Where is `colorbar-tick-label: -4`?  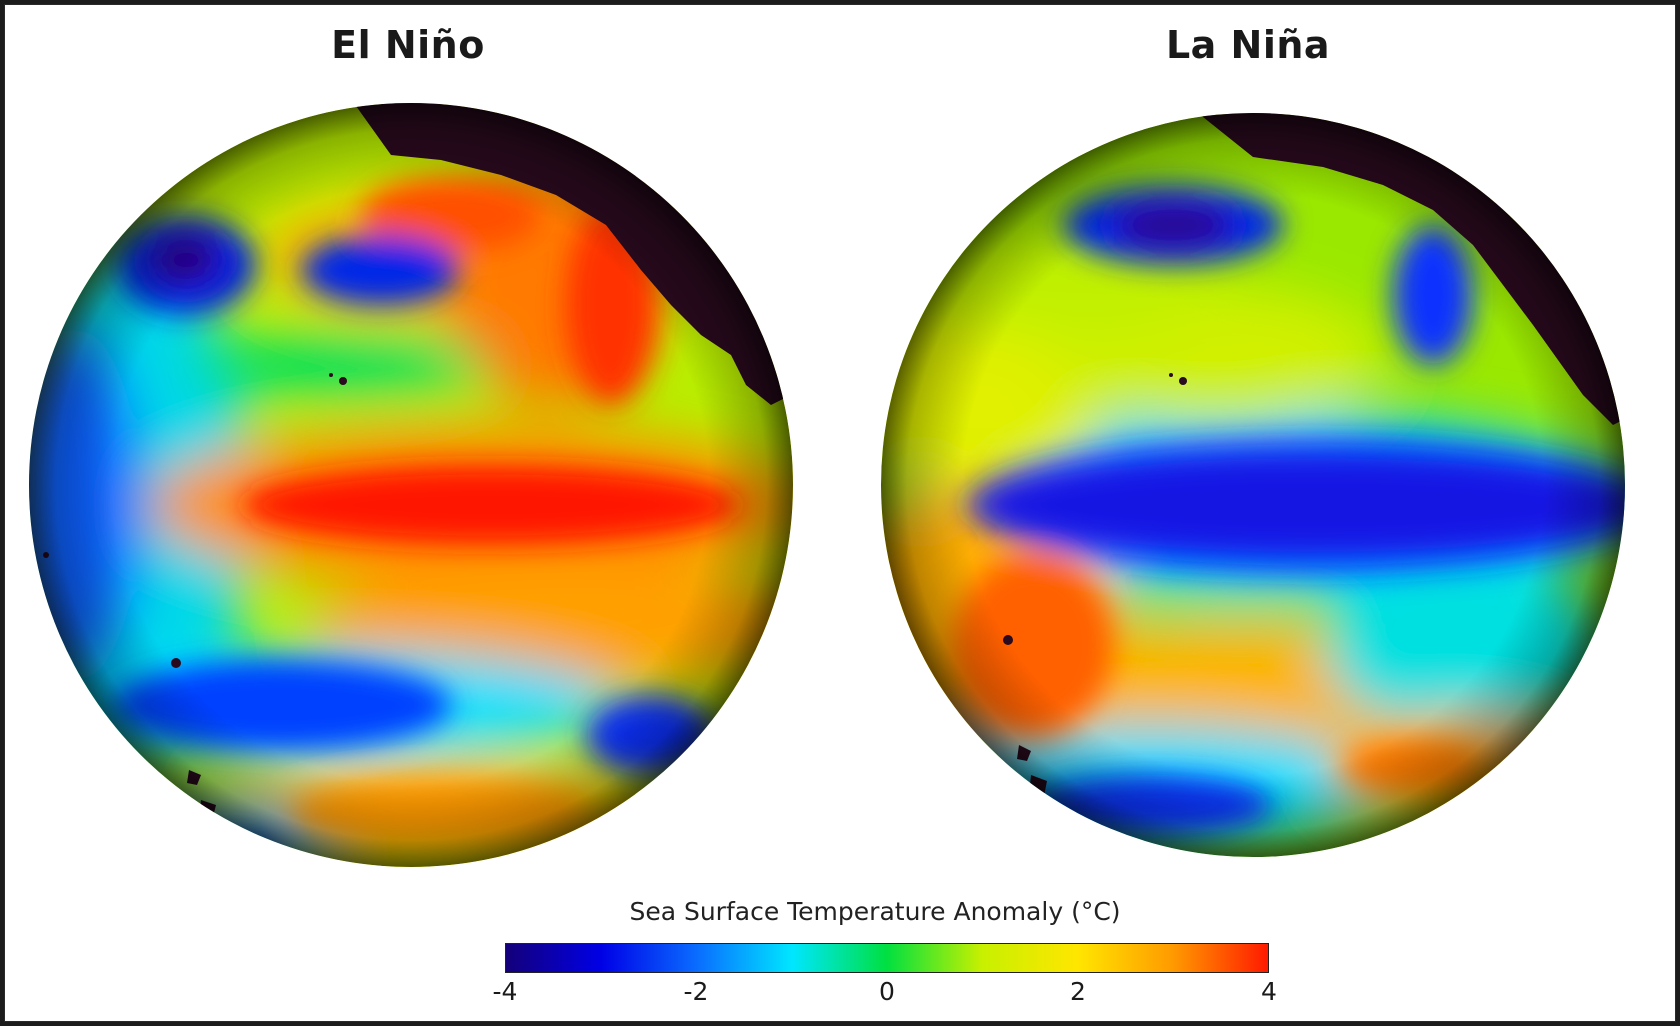 colorbar-tick-label: -4 is located at coordinates (505, 991).